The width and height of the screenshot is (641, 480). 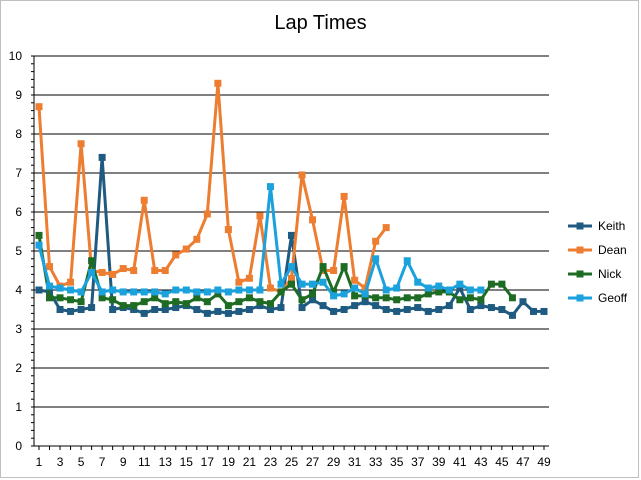 I want to click on legend-swatch-marker, so click(x=580, y=226).